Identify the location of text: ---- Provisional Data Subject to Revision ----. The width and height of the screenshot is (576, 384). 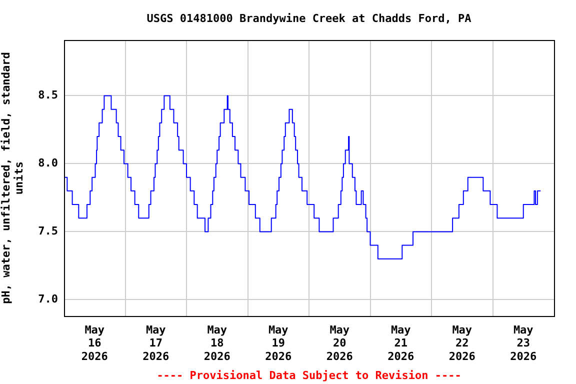
(309, 375).